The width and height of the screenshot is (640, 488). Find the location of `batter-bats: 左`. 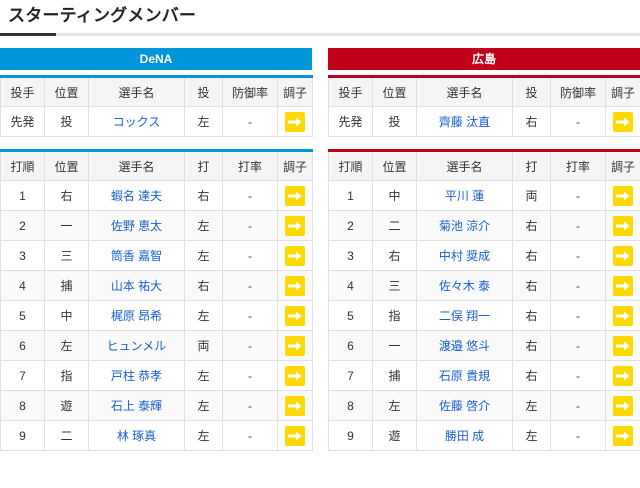

batter-bats: 左 is located at coordinates (203, 255).